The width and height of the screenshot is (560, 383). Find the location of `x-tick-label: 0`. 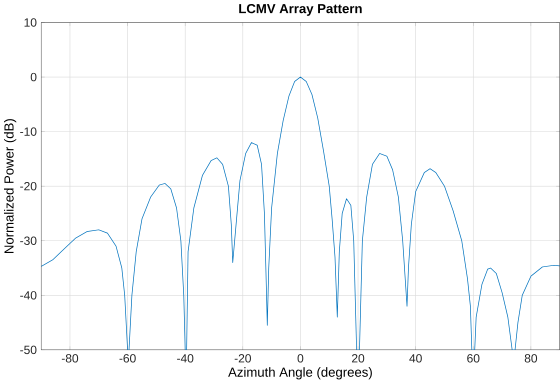

x-tick-label: 0 is located at coordinates (301, 358).